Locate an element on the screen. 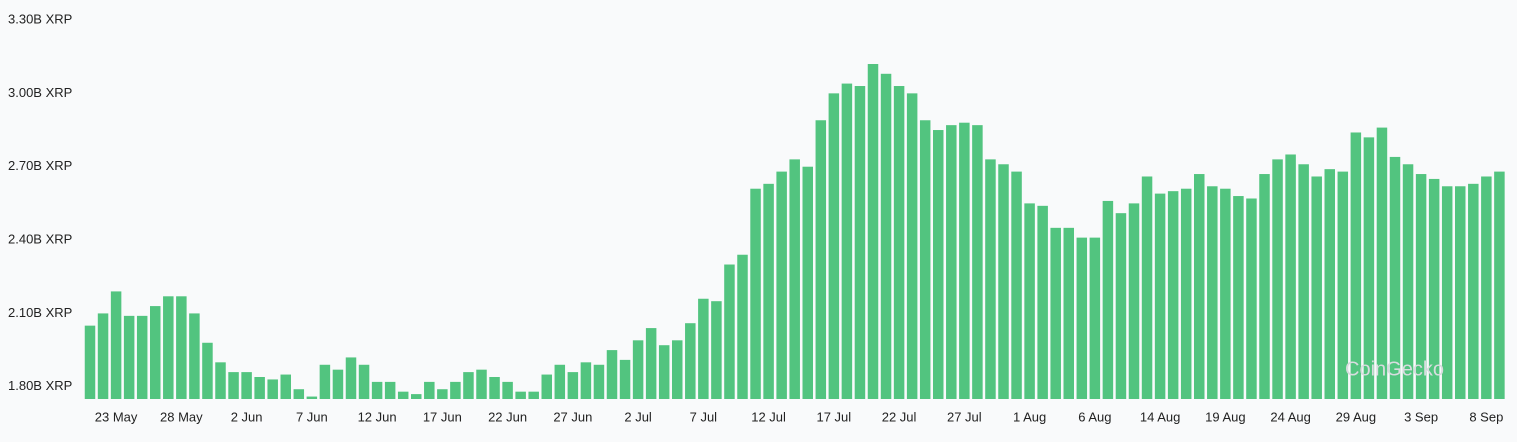 The image size is (1517, 442). x-tick-label: 7 Jun is located at coordinates (312, 416).